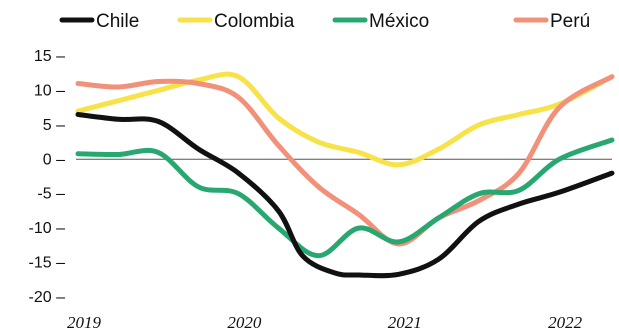 The height and width of the screenshot is (334, 619). What do you see at coordinates (324, 21) in the screenshot?
I see `legend: Chile Colombia México Perú` at bounding box center [324, 21].